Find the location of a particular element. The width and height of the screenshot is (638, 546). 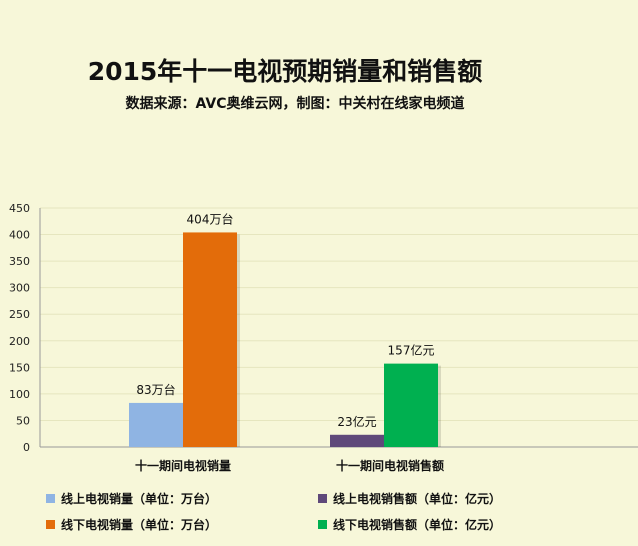

legend-item: 线下电视销量（单位：万台） is located at coordinates (131, 524).